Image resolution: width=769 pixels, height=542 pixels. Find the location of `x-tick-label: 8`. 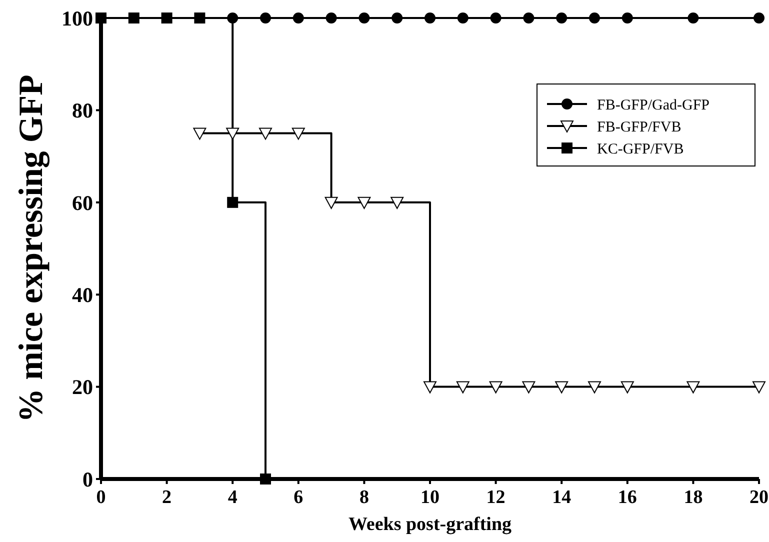

x-tick-label: 8 is located at coordinates (364, 497).